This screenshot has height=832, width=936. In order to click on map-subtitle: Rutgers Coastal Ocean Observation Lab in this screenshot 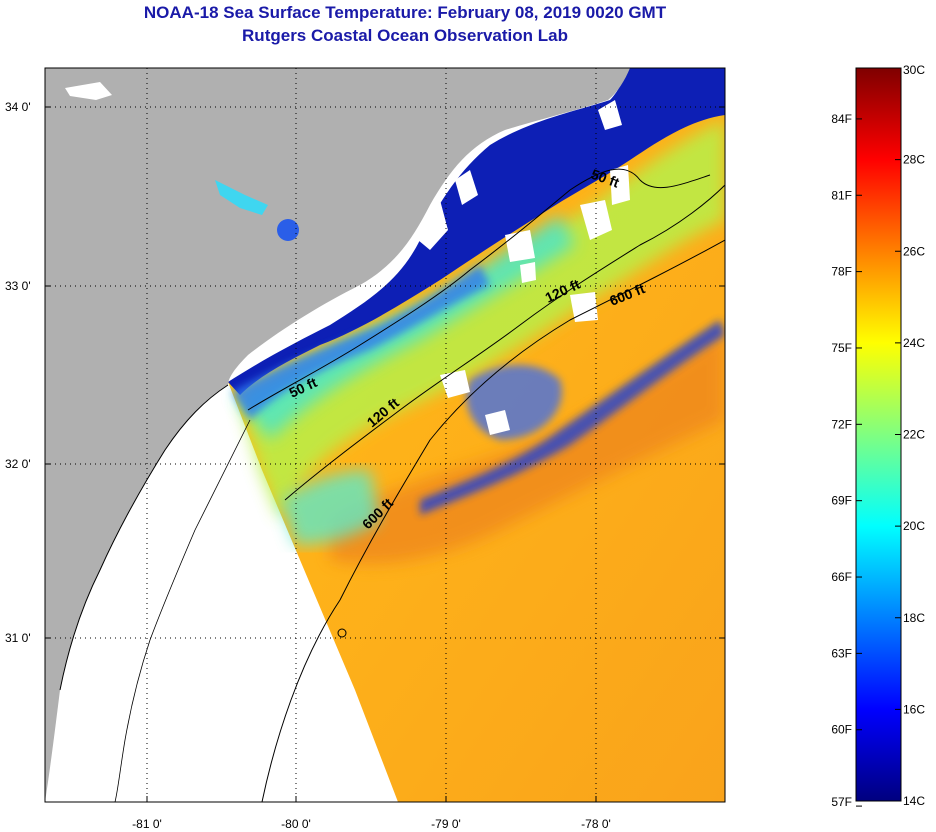, I will do `click(405, 35)`.